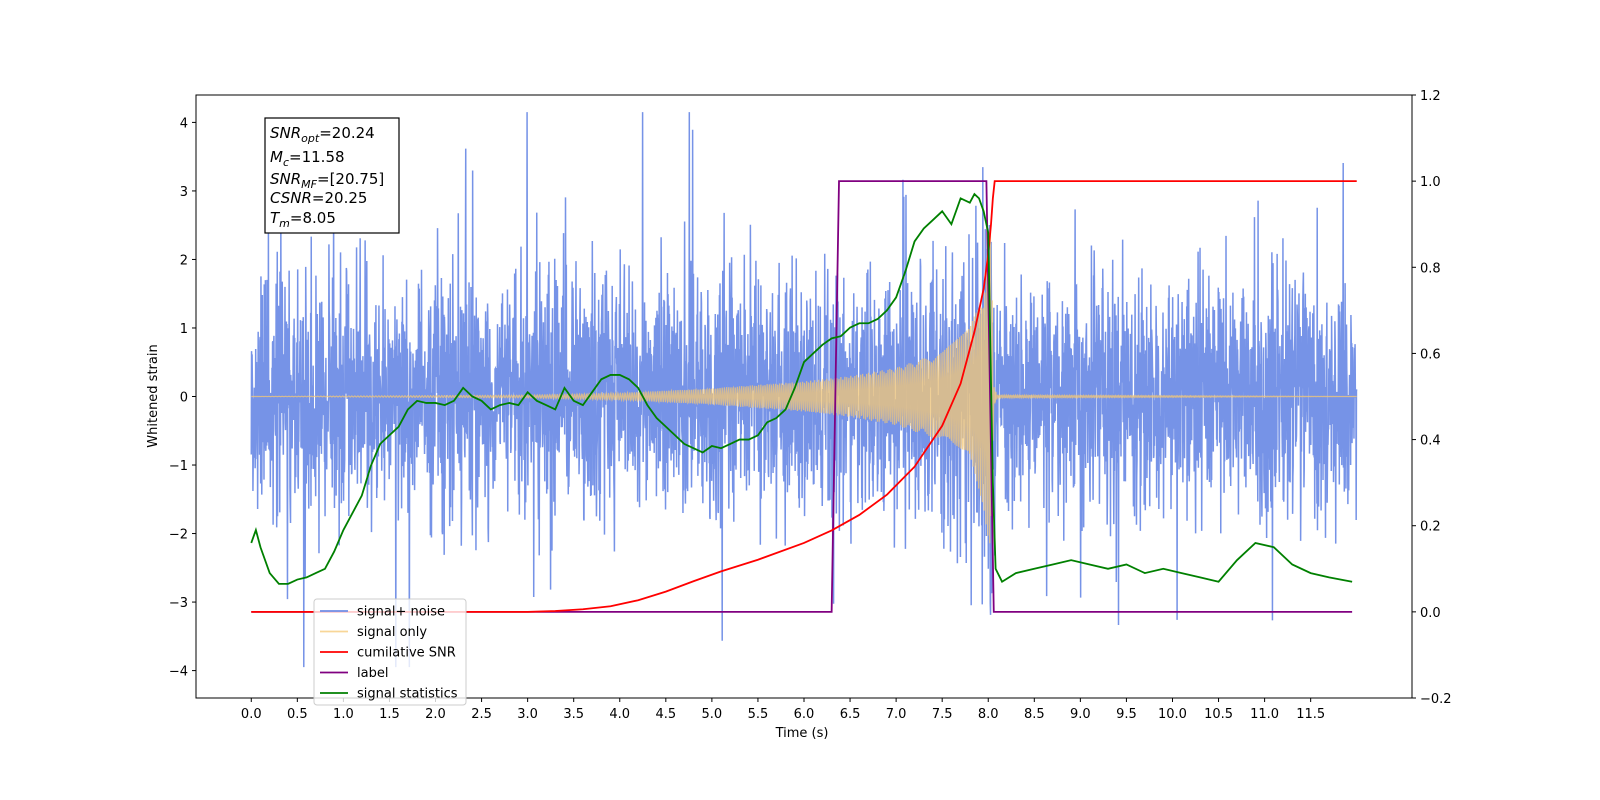  What do you see at coordinates (1080, 714) in the screenshot?
I see `x-tick-label: 9.0` at bounding box center [1080, 714].